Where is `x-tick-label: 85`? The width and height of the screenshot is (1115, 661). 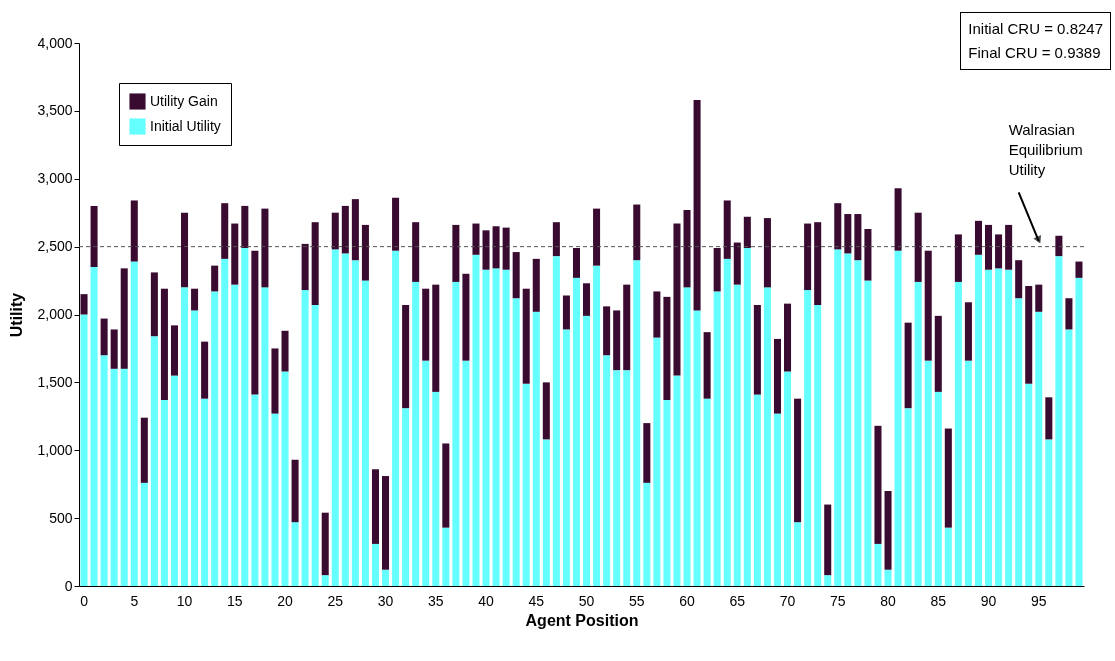 x-tick-label: 85 is located at coordinates (938, 600).